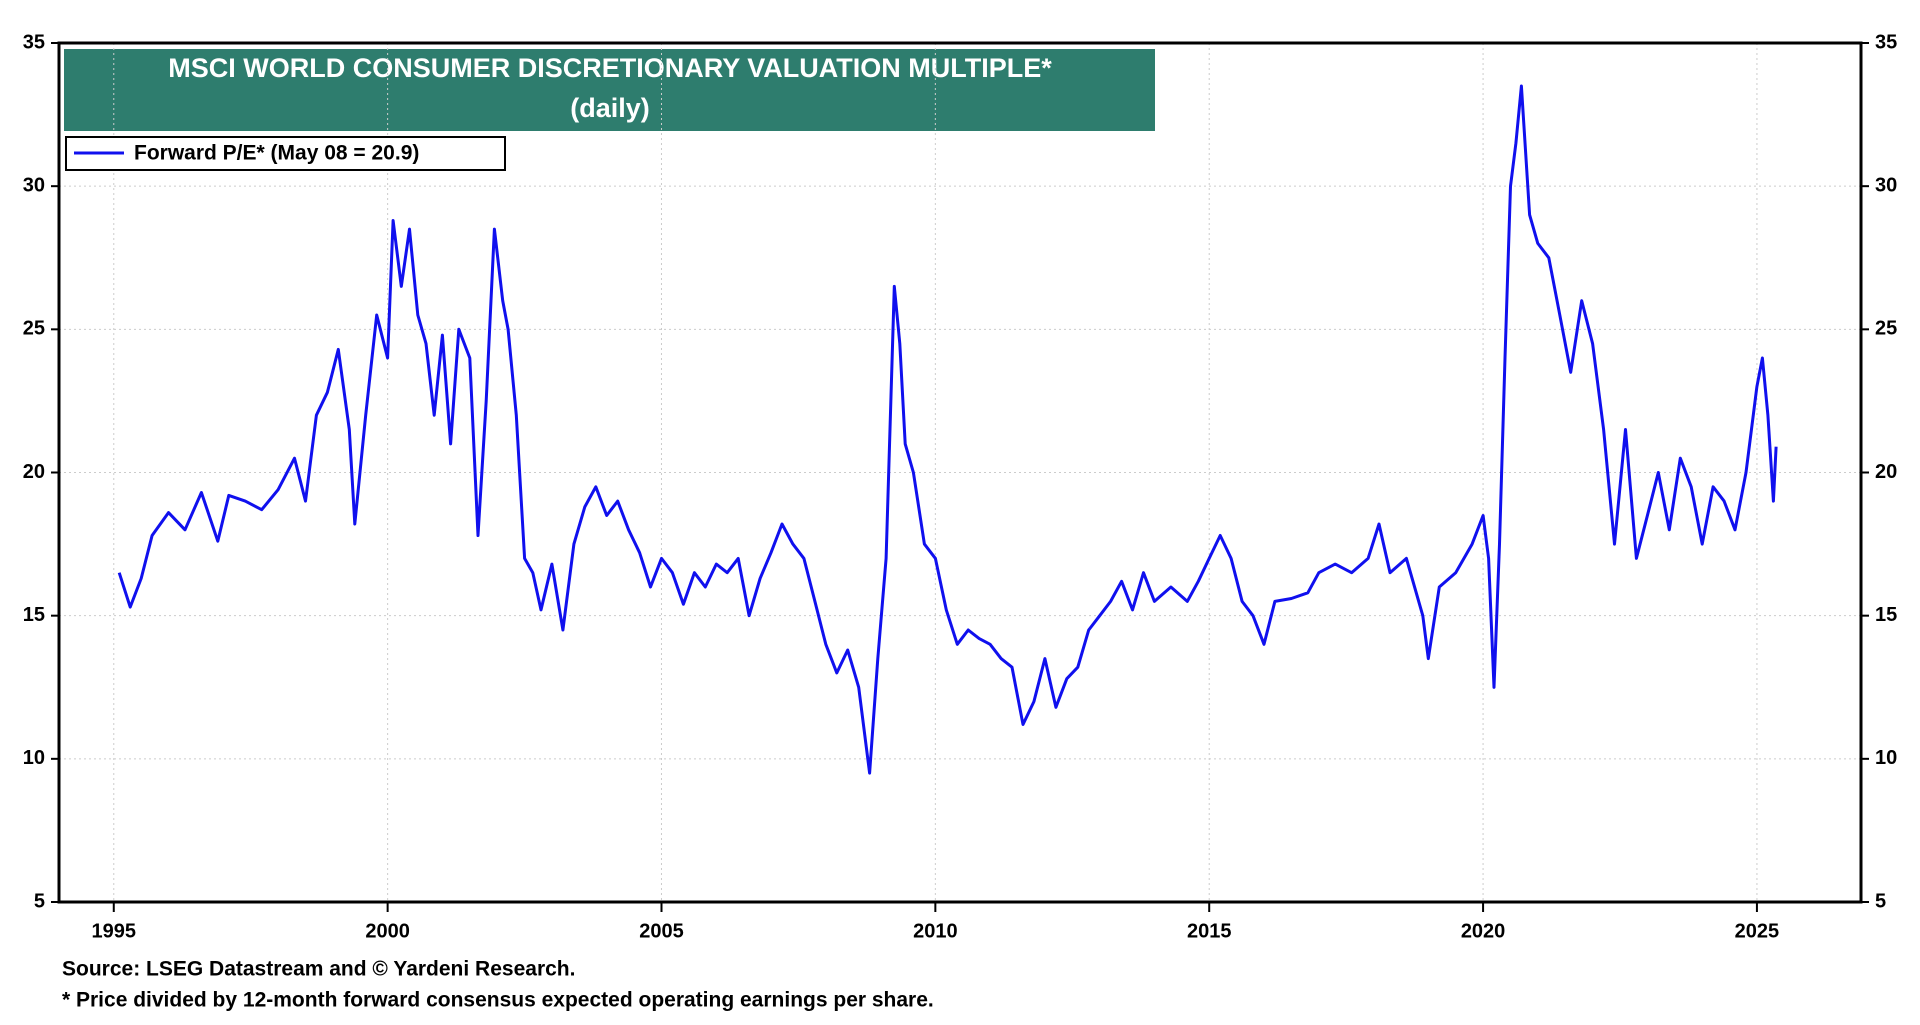 This screenshot has height=1025, width=1920. I want to click on legend-label: Forward P/E* (May 08 = 20.9), so click(276, 153).